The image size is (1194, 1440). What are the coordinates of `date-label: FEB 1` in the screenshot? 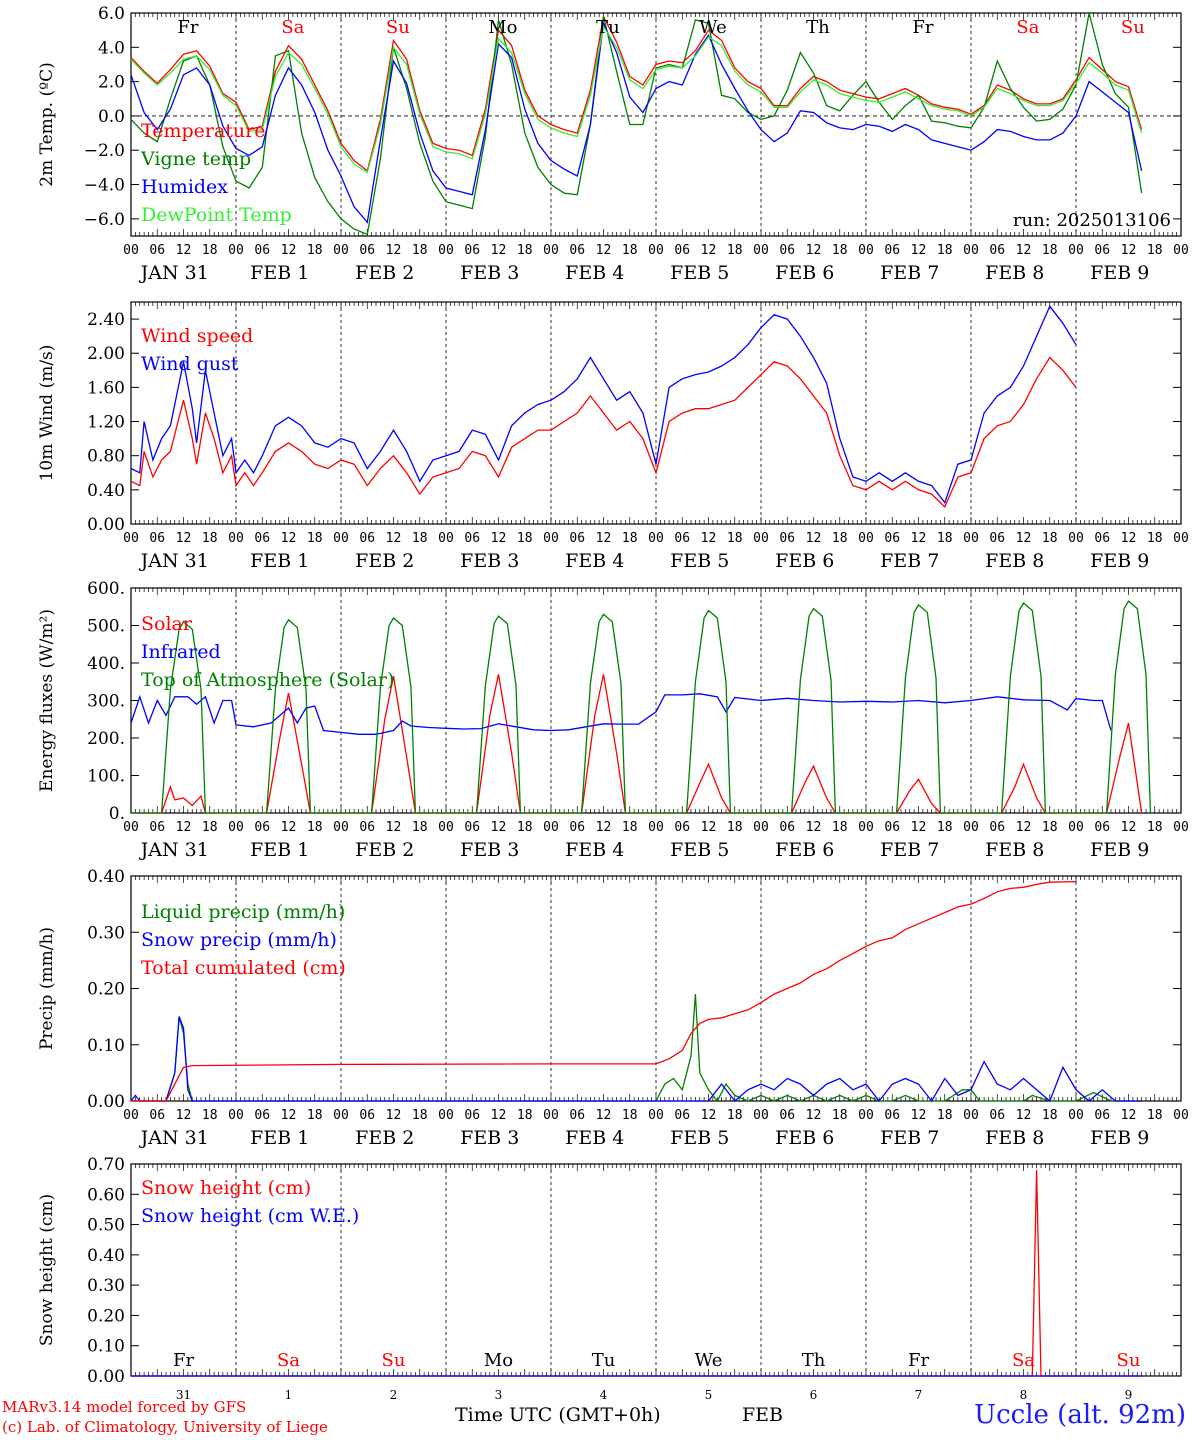 It's located at (279, 561).